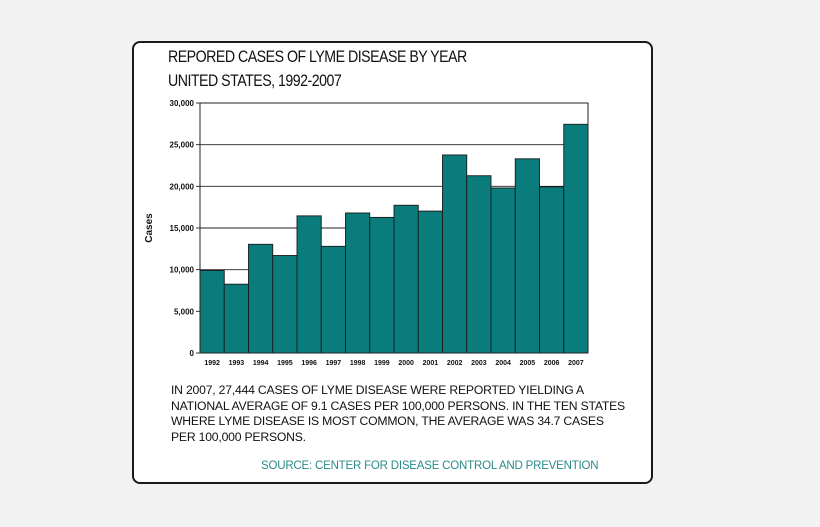 This screenshot has height=527, width=820. I want to click on x-tick-label: 2005, so click(528, 363).